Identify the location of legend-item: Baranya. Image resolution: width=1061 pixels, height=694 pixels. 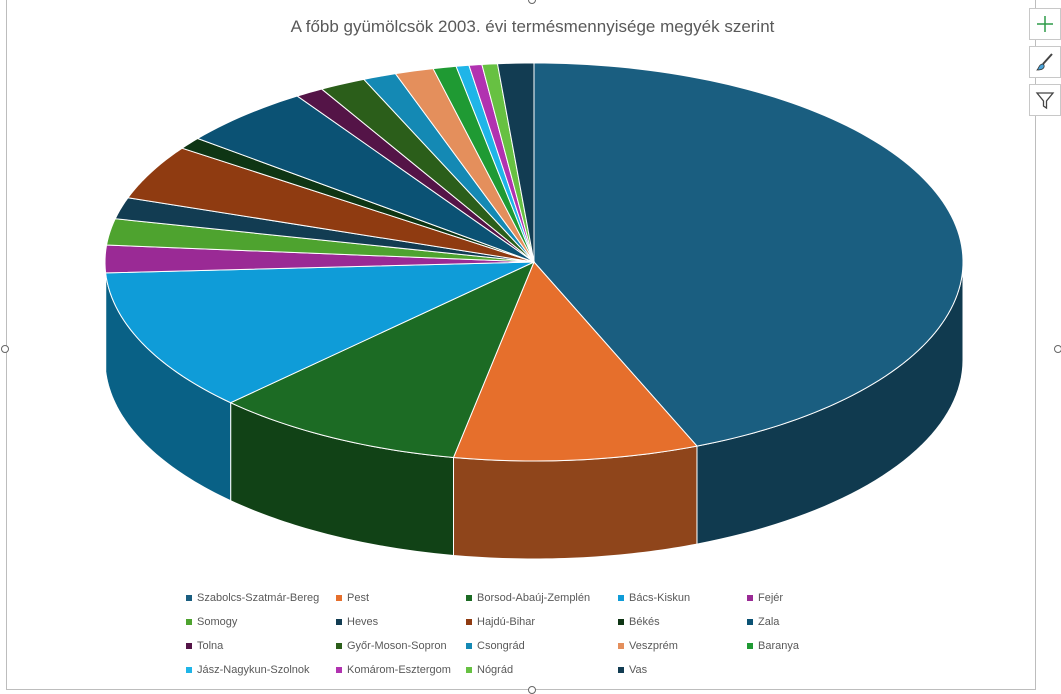
(773, 646).